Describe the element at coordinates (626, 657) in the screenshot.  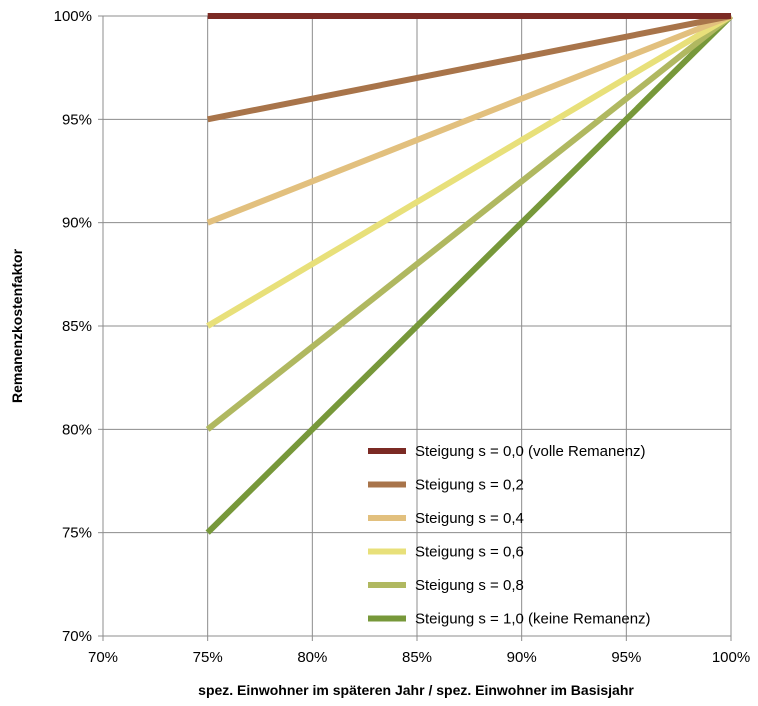
I see `x-tick-label: 95%` at that location.